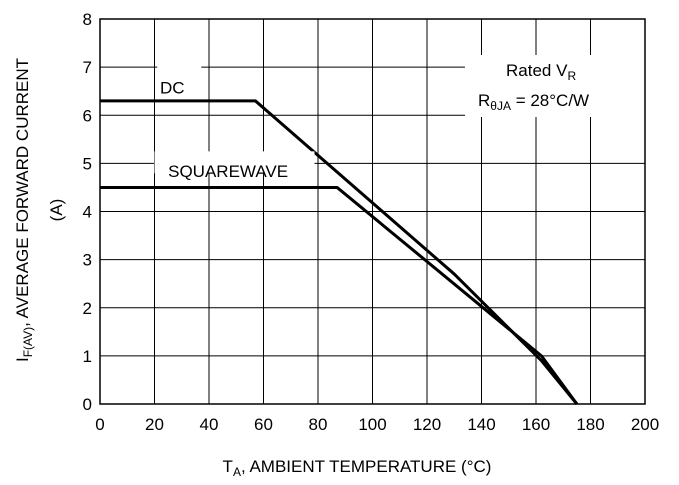  I want to click on annotation-rated-vr: Rated VR, so click(541, 72).